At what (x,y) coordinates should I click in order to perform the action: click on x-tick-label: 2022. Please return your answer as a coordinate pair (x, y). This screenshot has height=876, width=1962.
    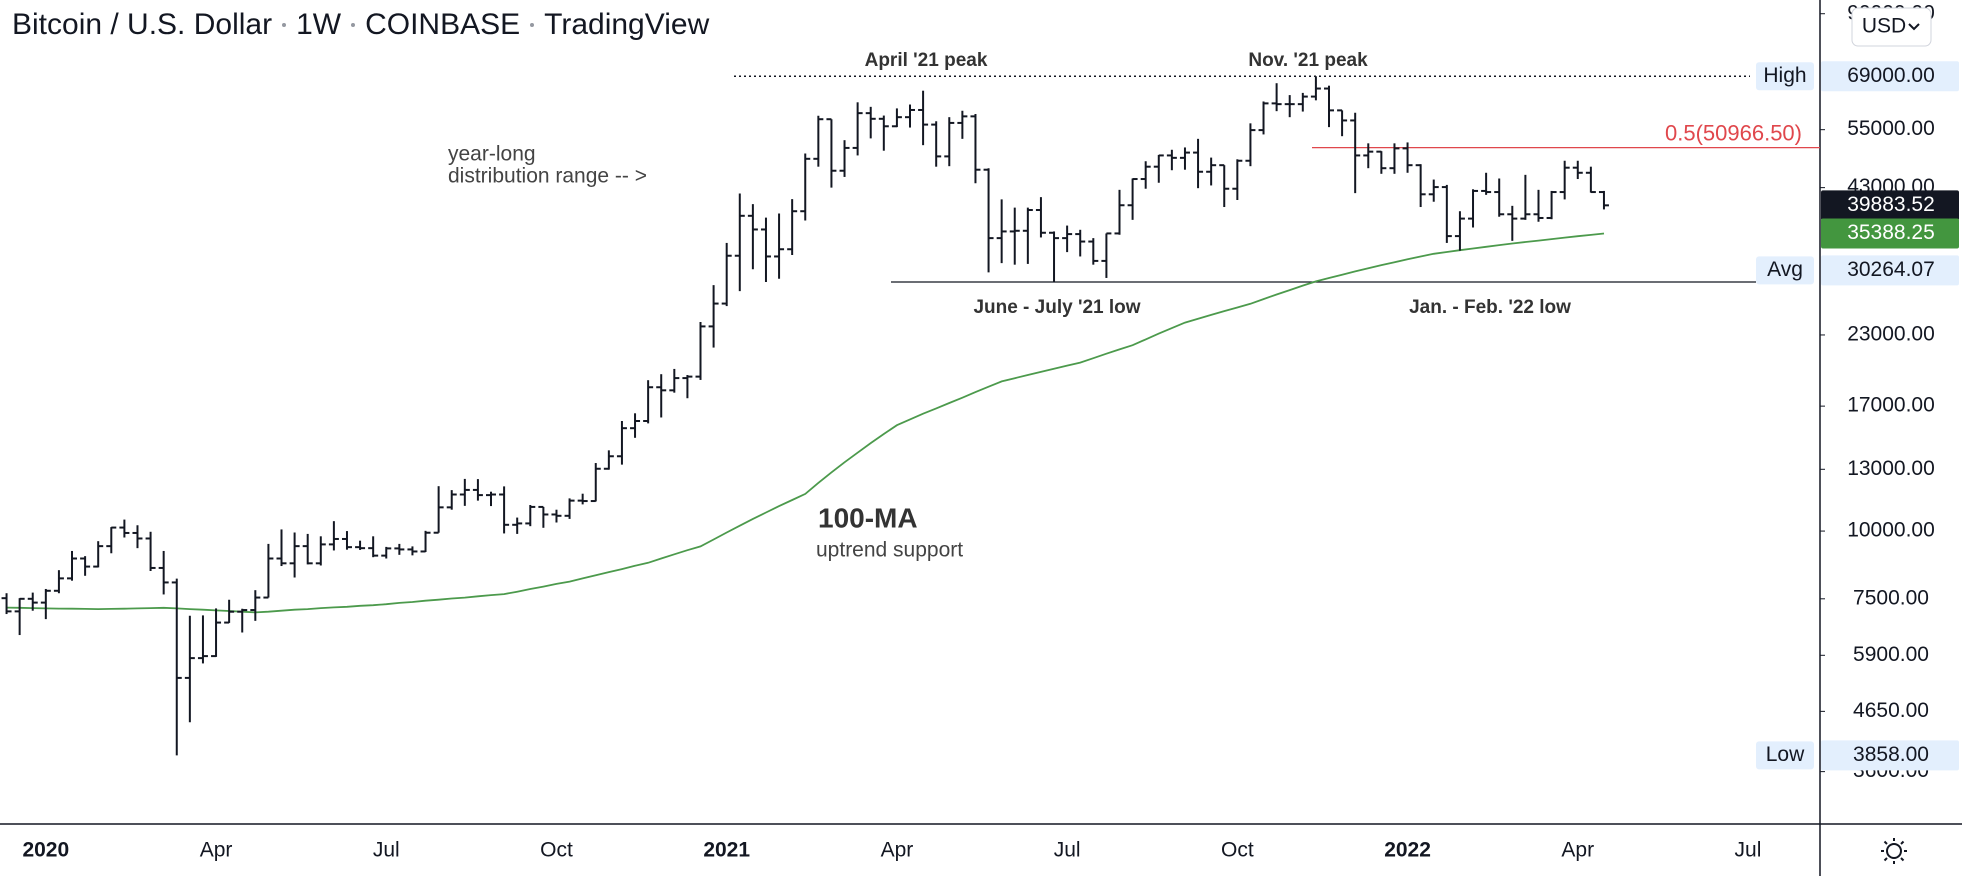
    Looking at the image, I should click on (1407, 850).